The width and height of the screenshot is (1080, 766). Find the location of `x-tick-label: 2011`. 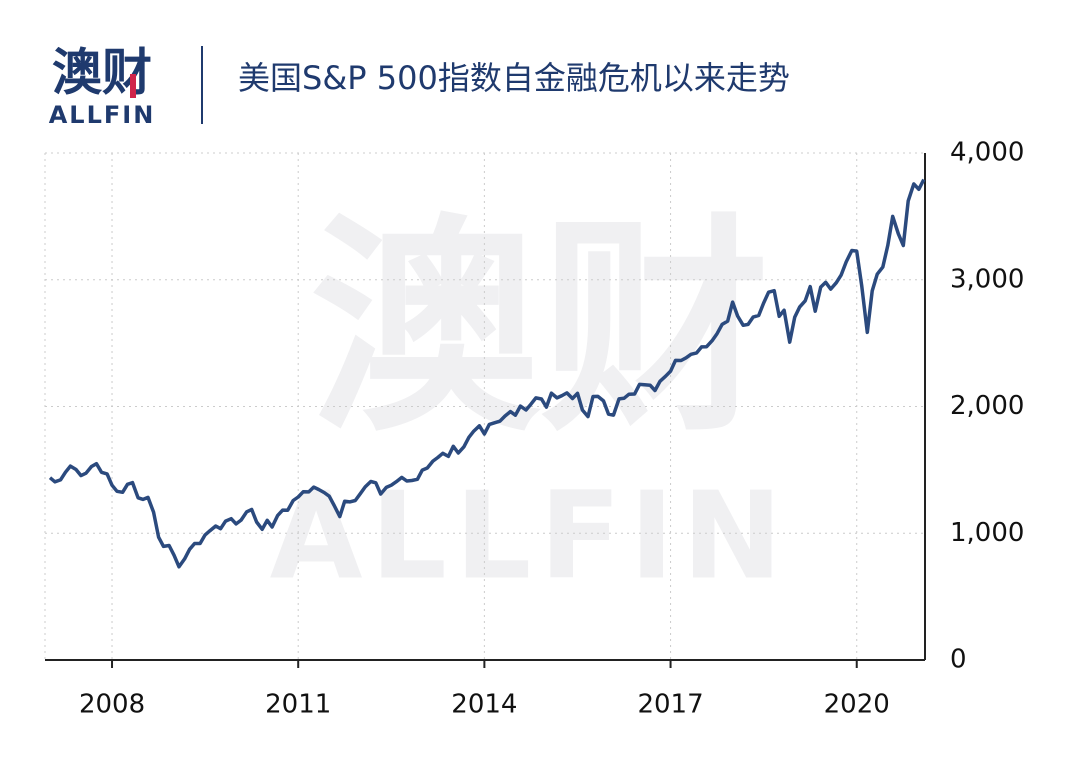

x-tick-label: 2011 is located at coordinates (298, 705).